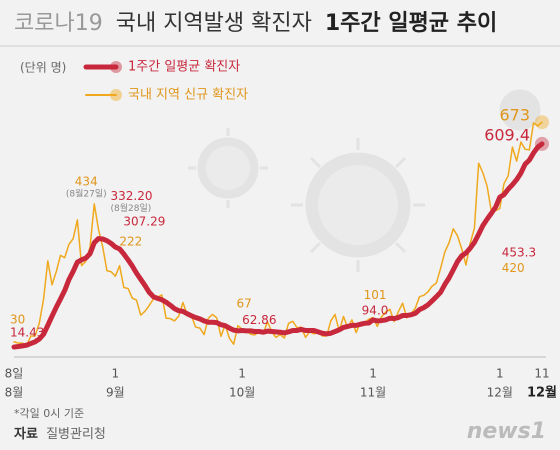 This screenshot has height=450, width=560. Describe the element at coordinates (373, 393) in the screenshot. I see `x-month-label: 11월` at that location.